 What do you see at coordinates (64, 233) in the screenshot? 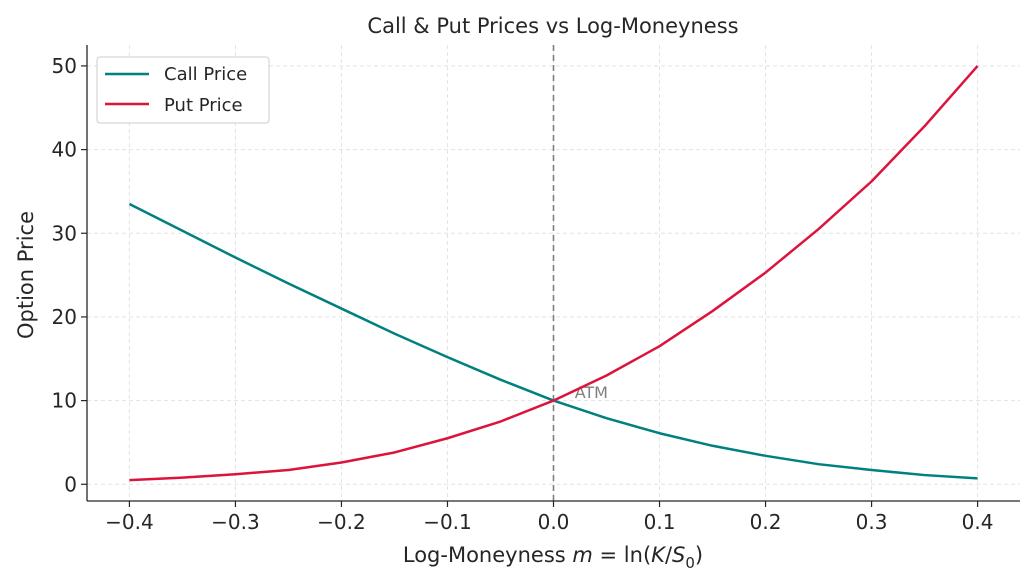
I see `y-tick-label-3: 30` at bounding box center [64, 233].